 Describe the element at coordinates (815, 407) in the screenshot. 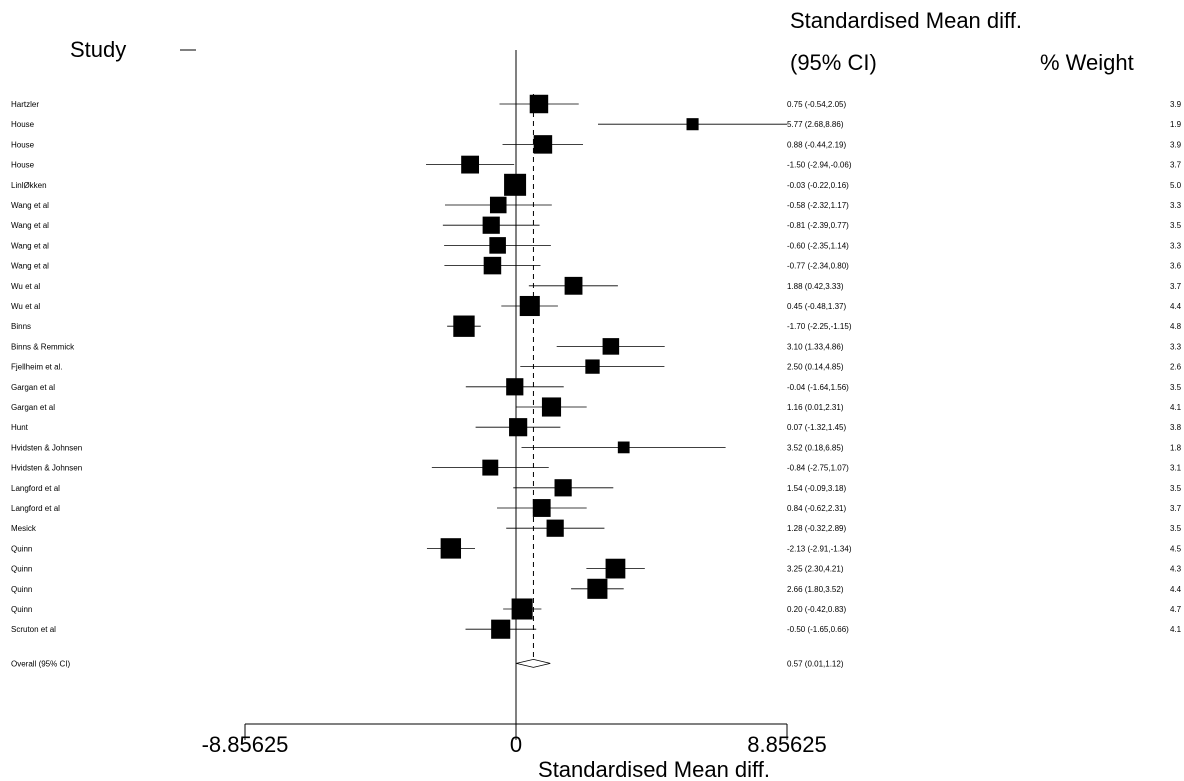

I see `effect-ci-value: 1.16 (0.01,2.31)` at that location.